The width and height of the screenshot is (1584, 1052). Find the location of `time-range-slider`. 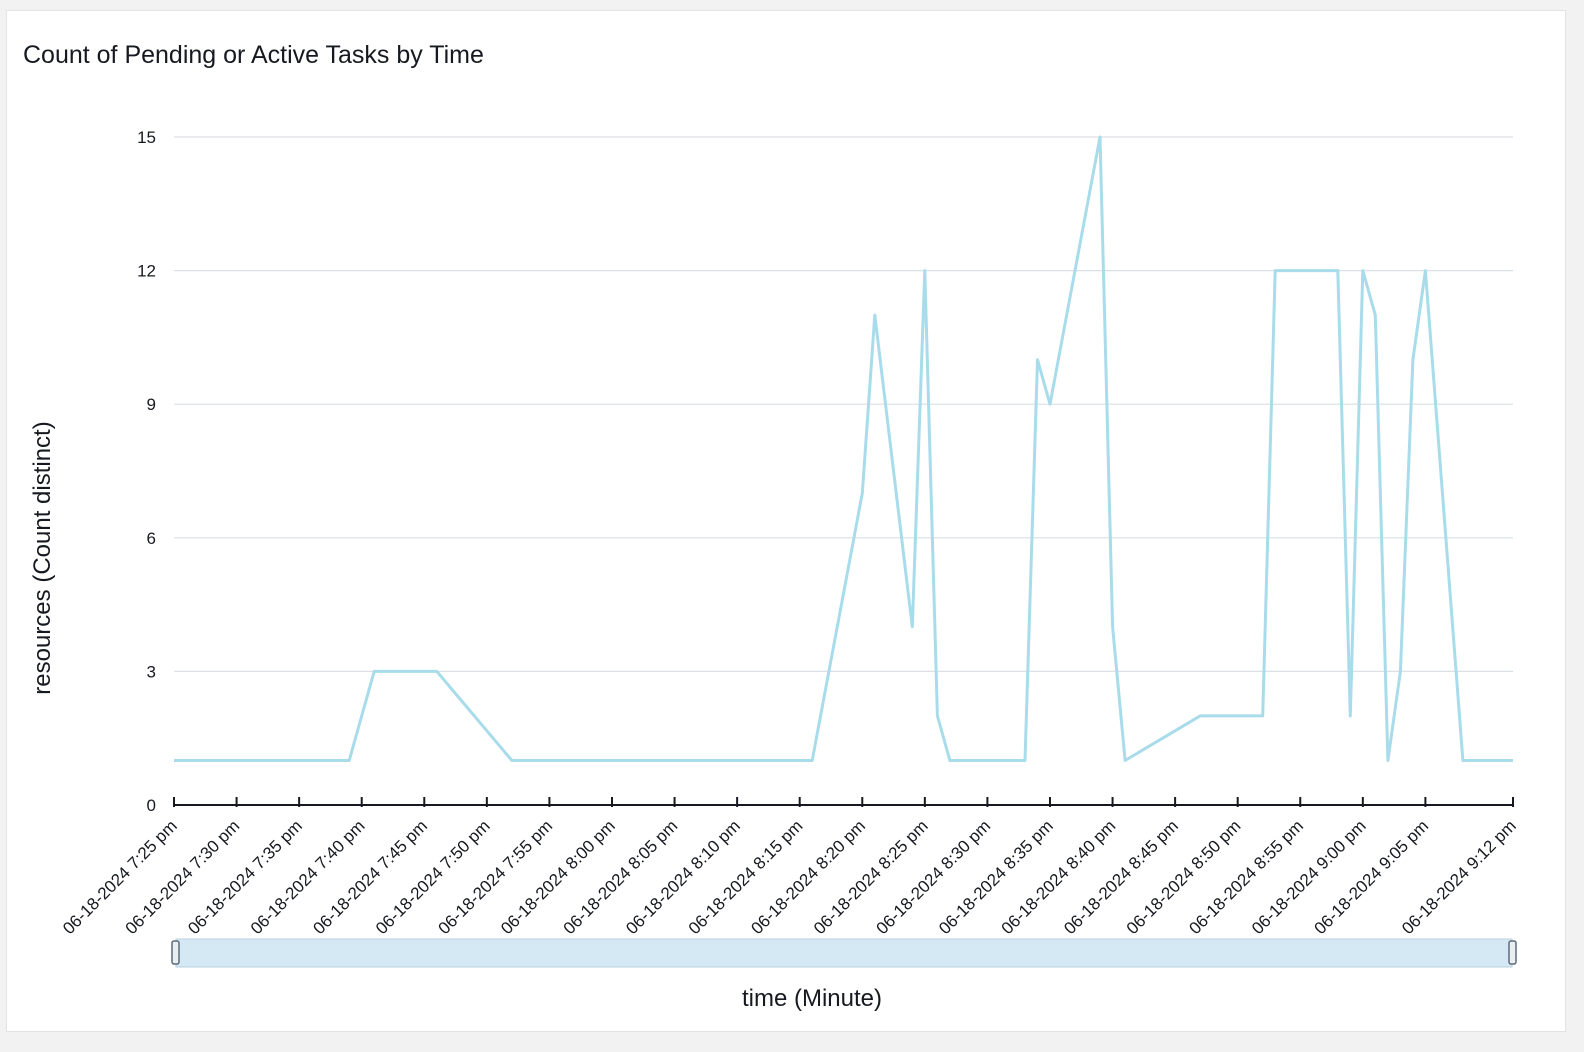

time-range-slider is located at coordinates (844, 953).